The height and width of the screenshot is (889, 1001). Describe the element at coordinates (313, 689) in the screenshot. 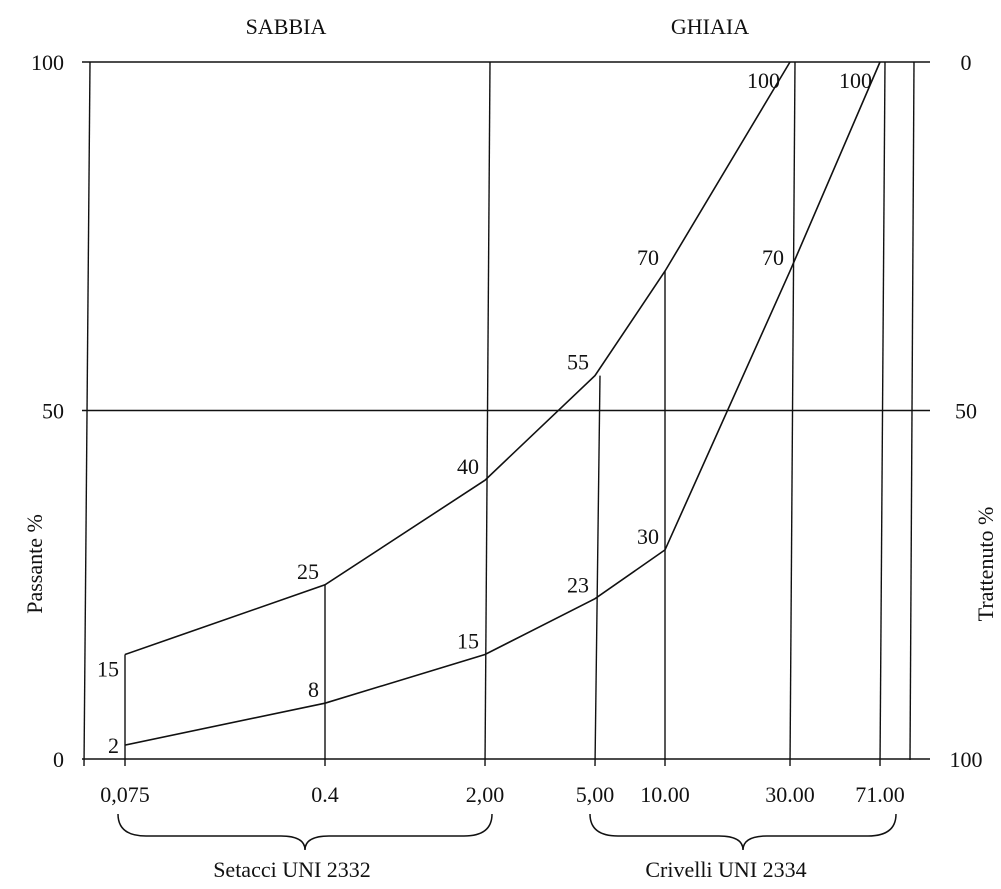

I see `data-label: 8` at that location.